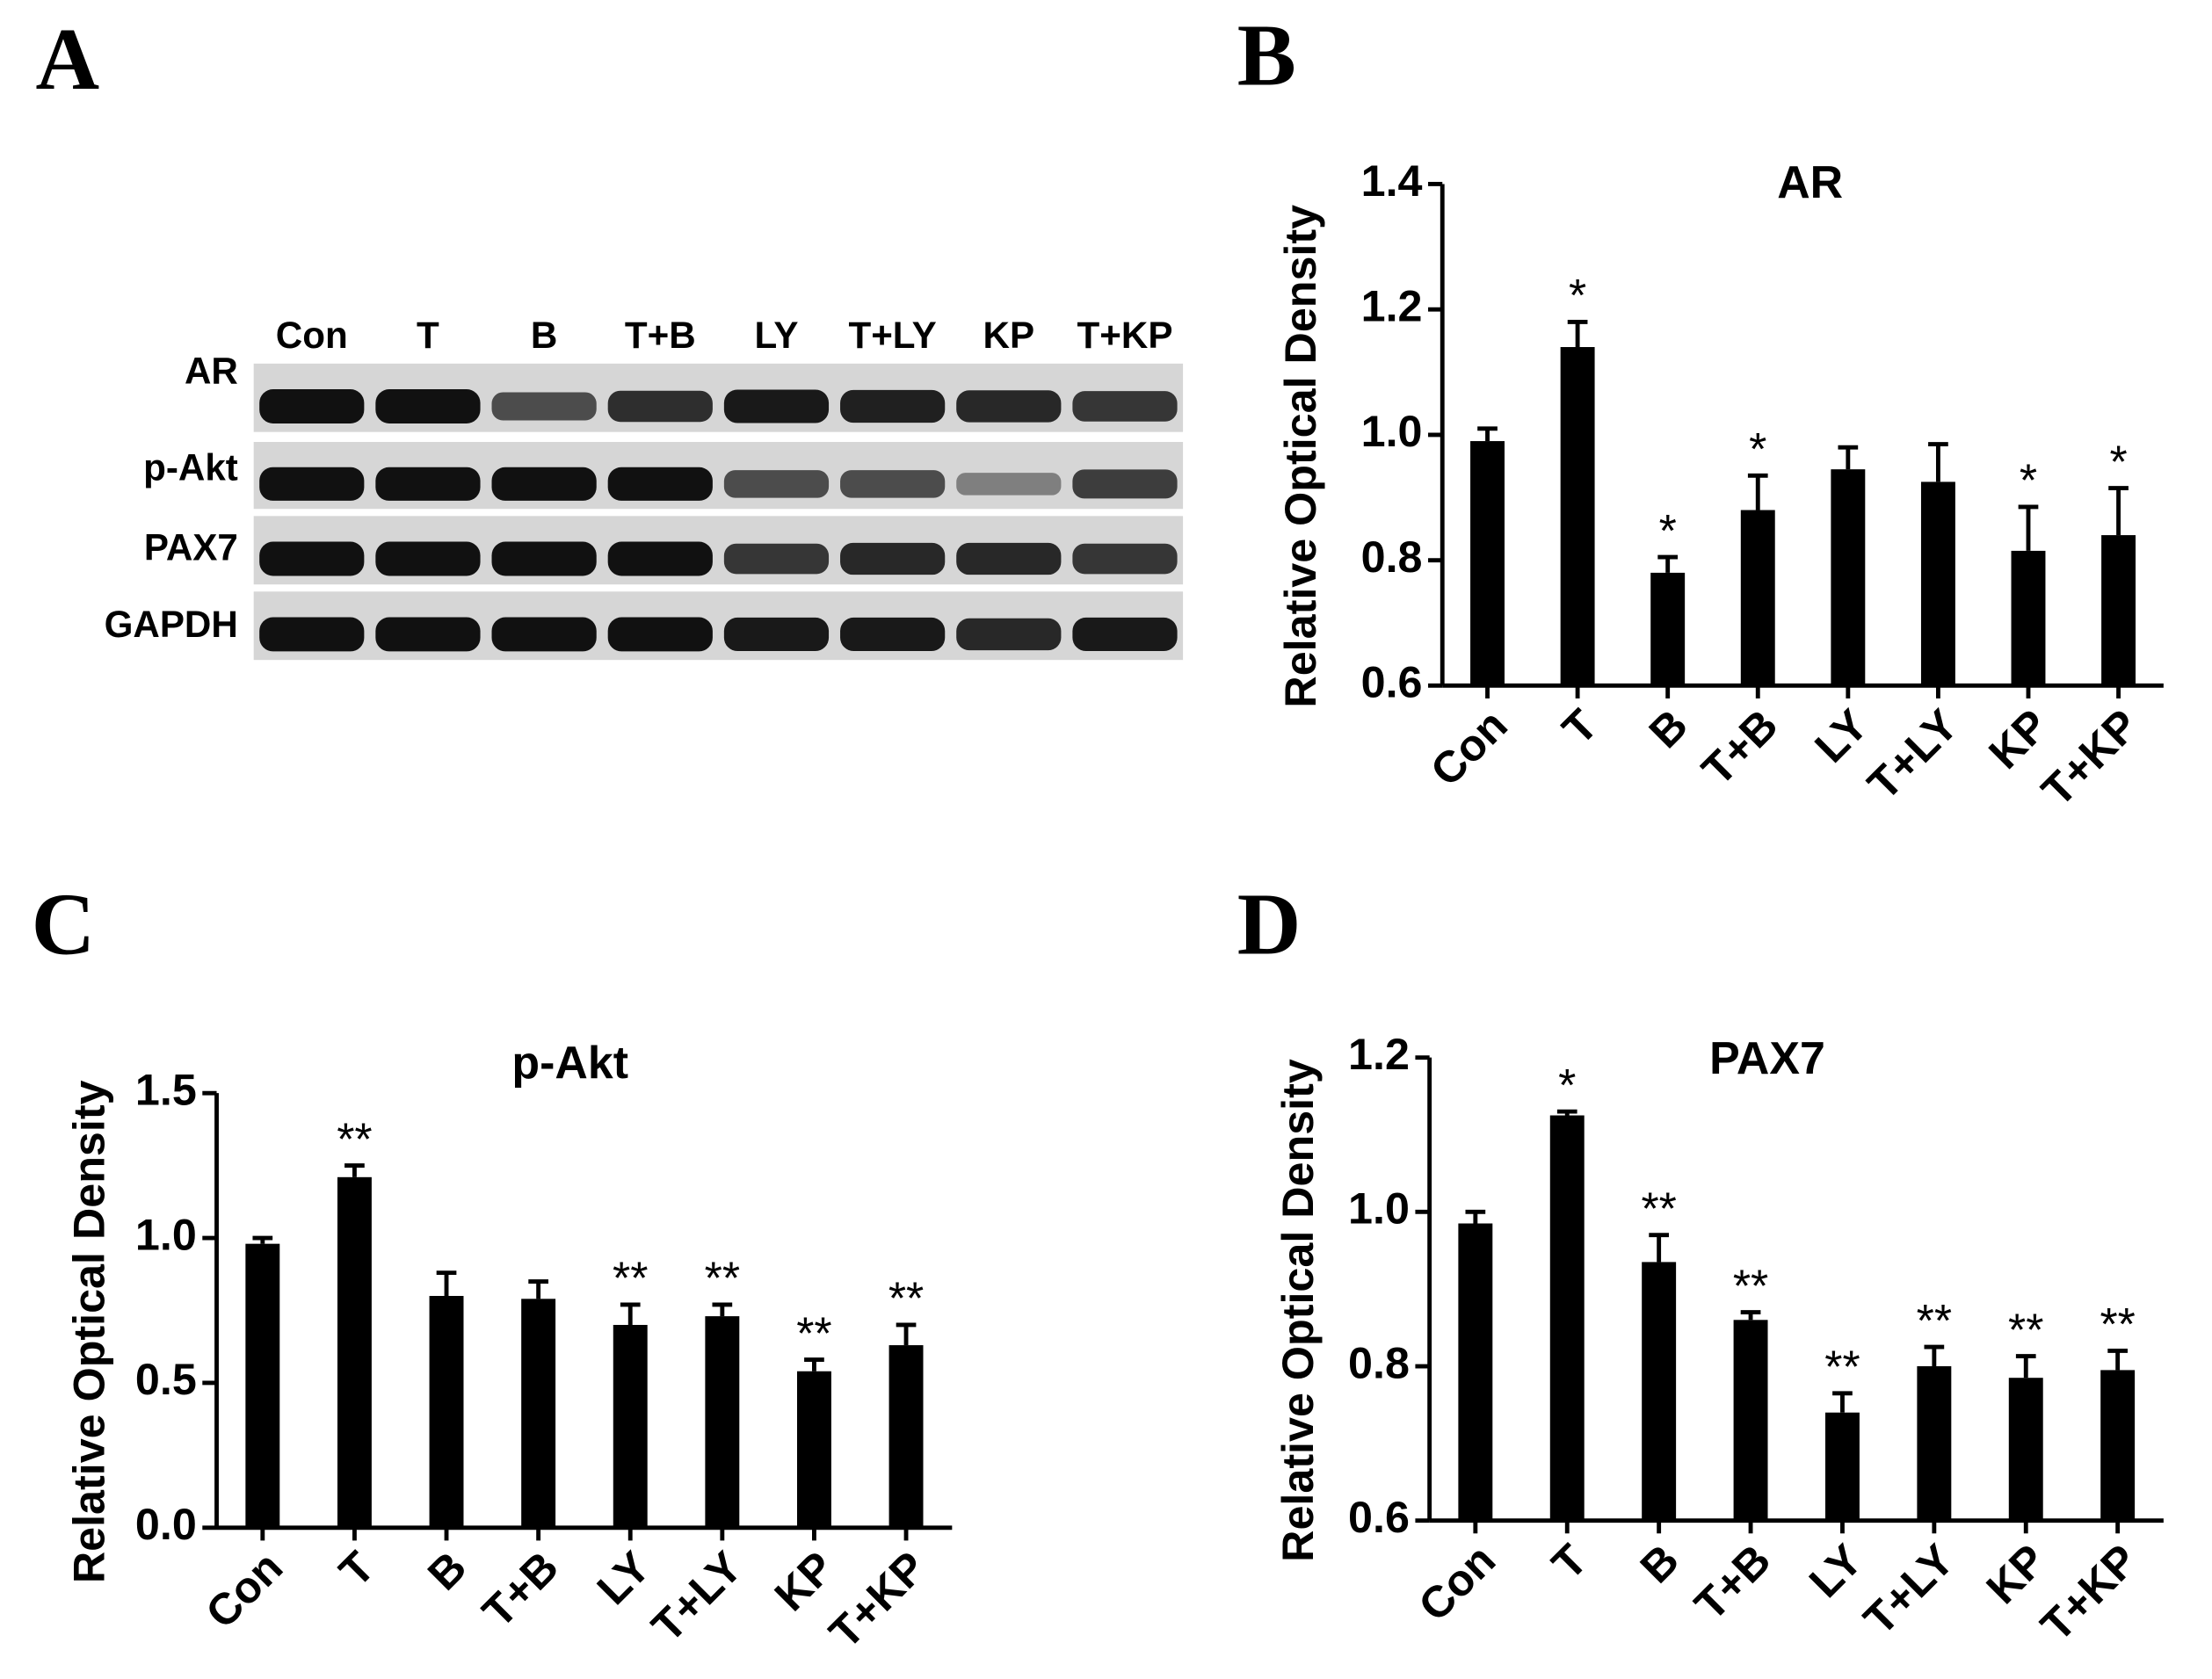 This screenshot has height=1679, width=2212. Describe the element at coordinates (191, 547) in the screenshot. I see `protein-label: PAX7` at that location.